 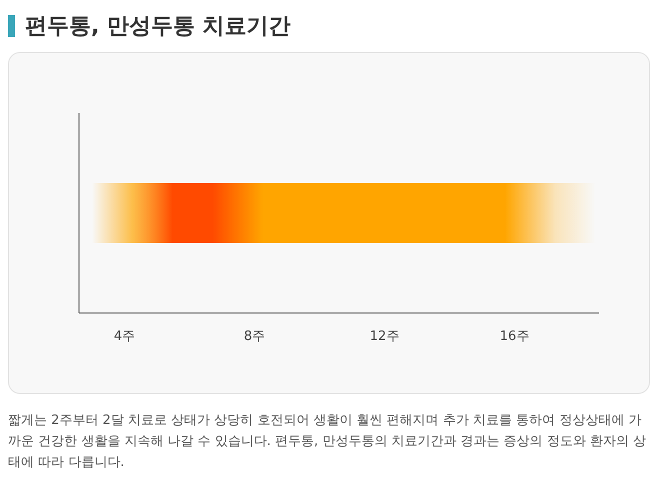 What do you see at coordinates (255, 336) in the screenshot?
I see `x-tick-label: 8주` at bounding box center [255, 336].